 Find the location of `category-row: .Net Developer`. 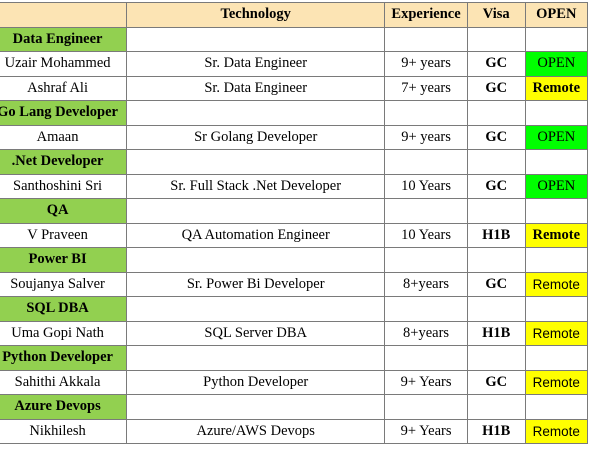

category-row: .Net Developer is located at coordinates (294, 162).